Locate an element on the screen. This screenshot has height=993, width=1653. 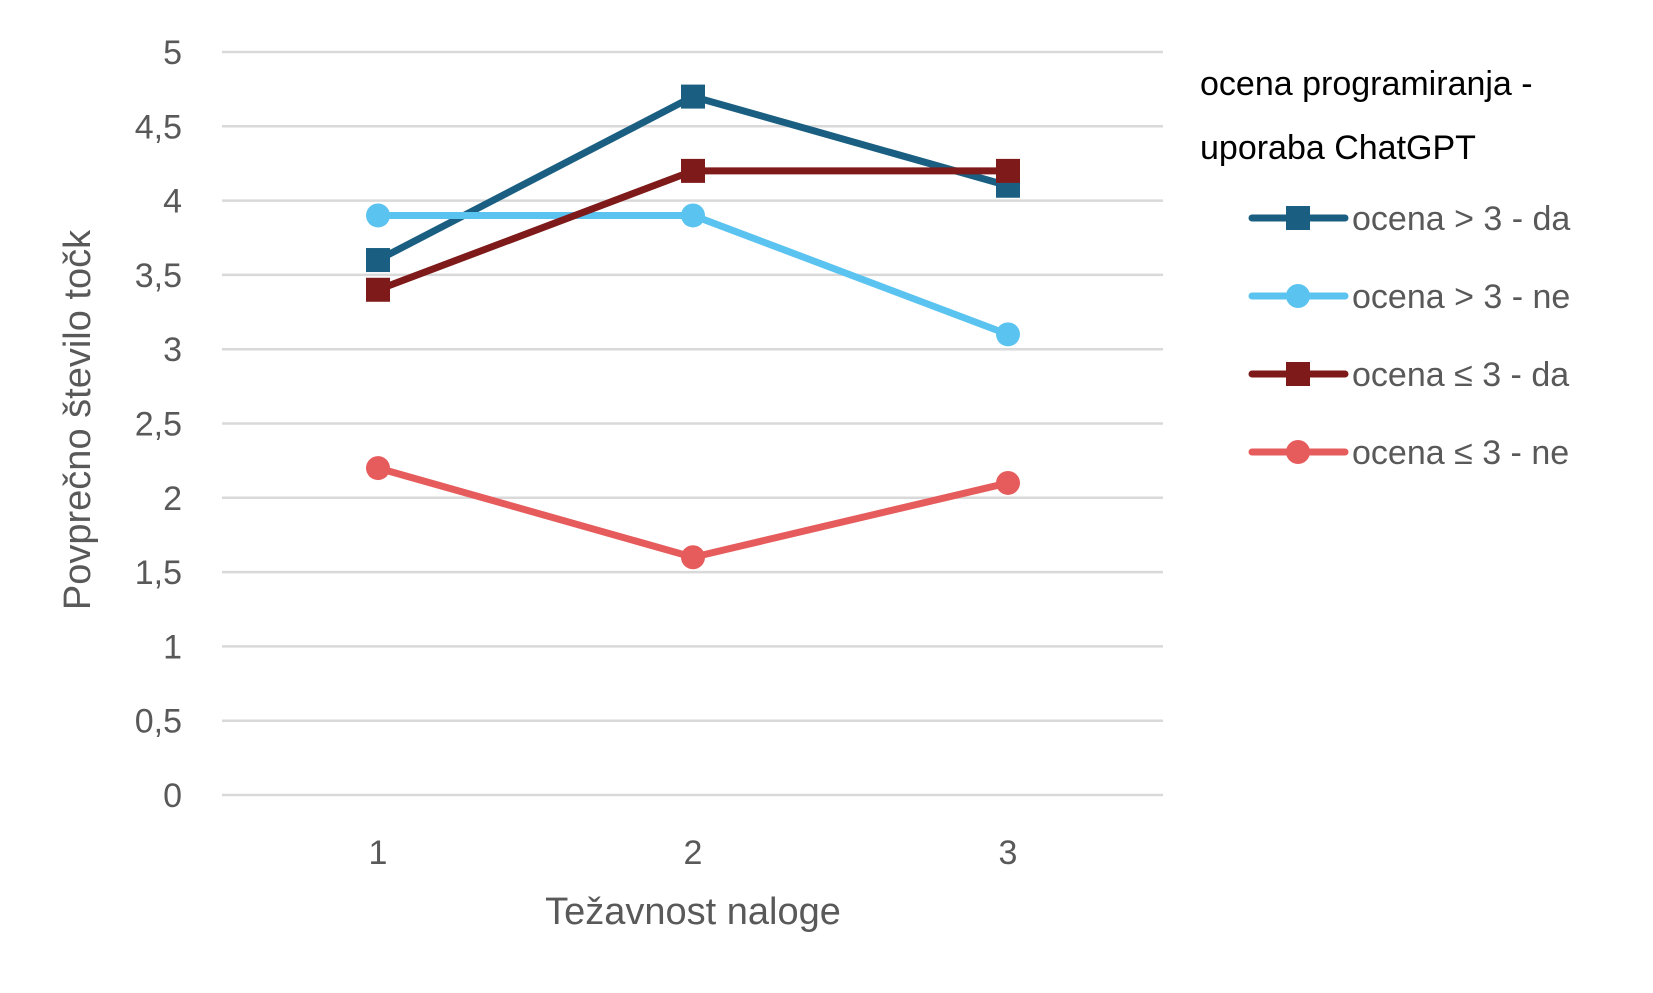
y-tick-label: 2 is located at coordinates (172, 499).